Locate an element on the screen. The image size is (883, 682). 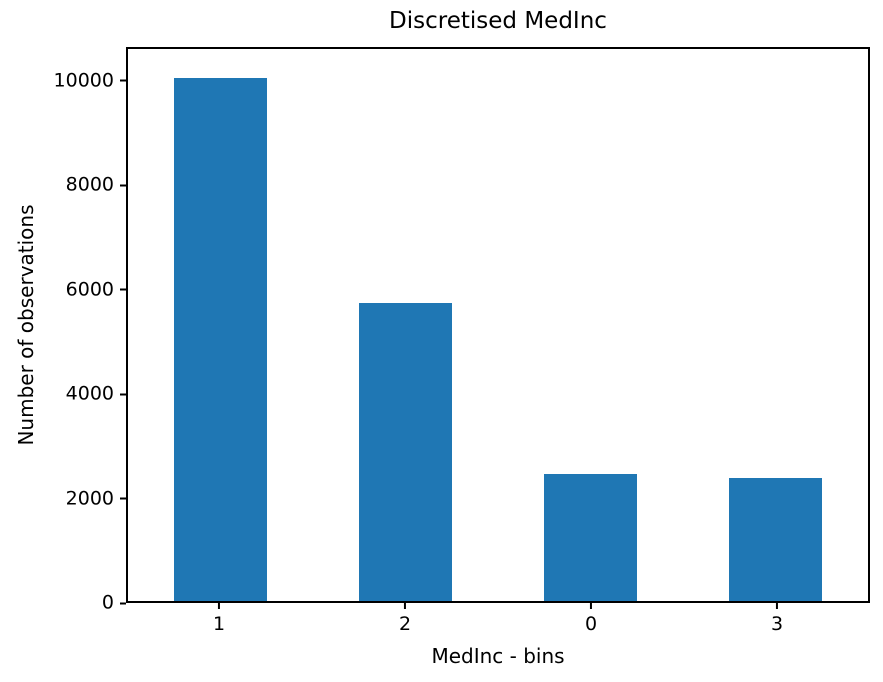
y-tick: 8000 is located at coordinates (95, 184).